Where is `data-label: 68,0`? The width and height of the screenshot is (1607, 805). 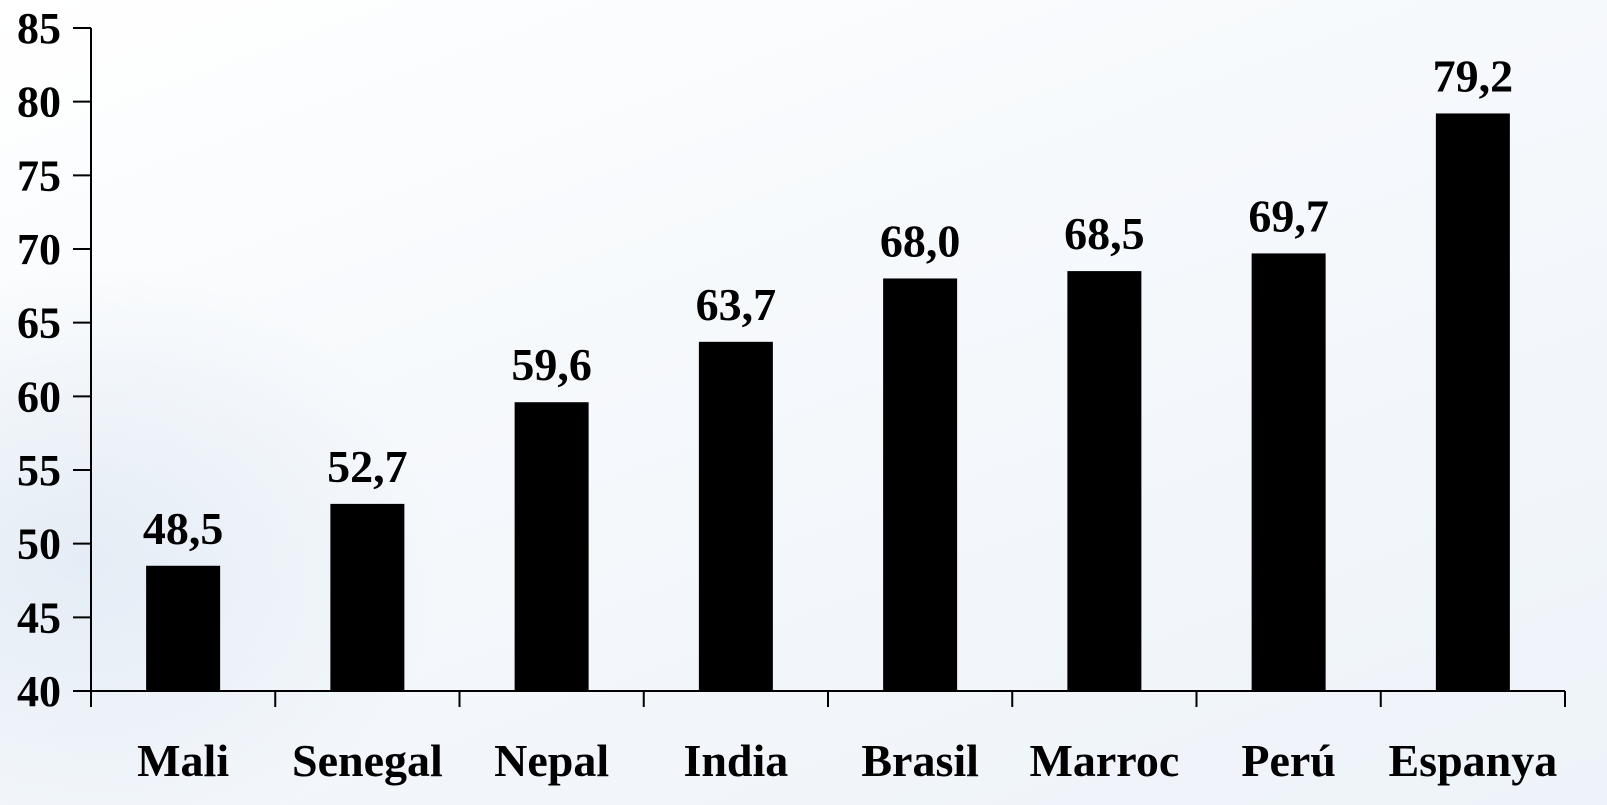
data-label: 68,0 is located at coordinates (920, 240).